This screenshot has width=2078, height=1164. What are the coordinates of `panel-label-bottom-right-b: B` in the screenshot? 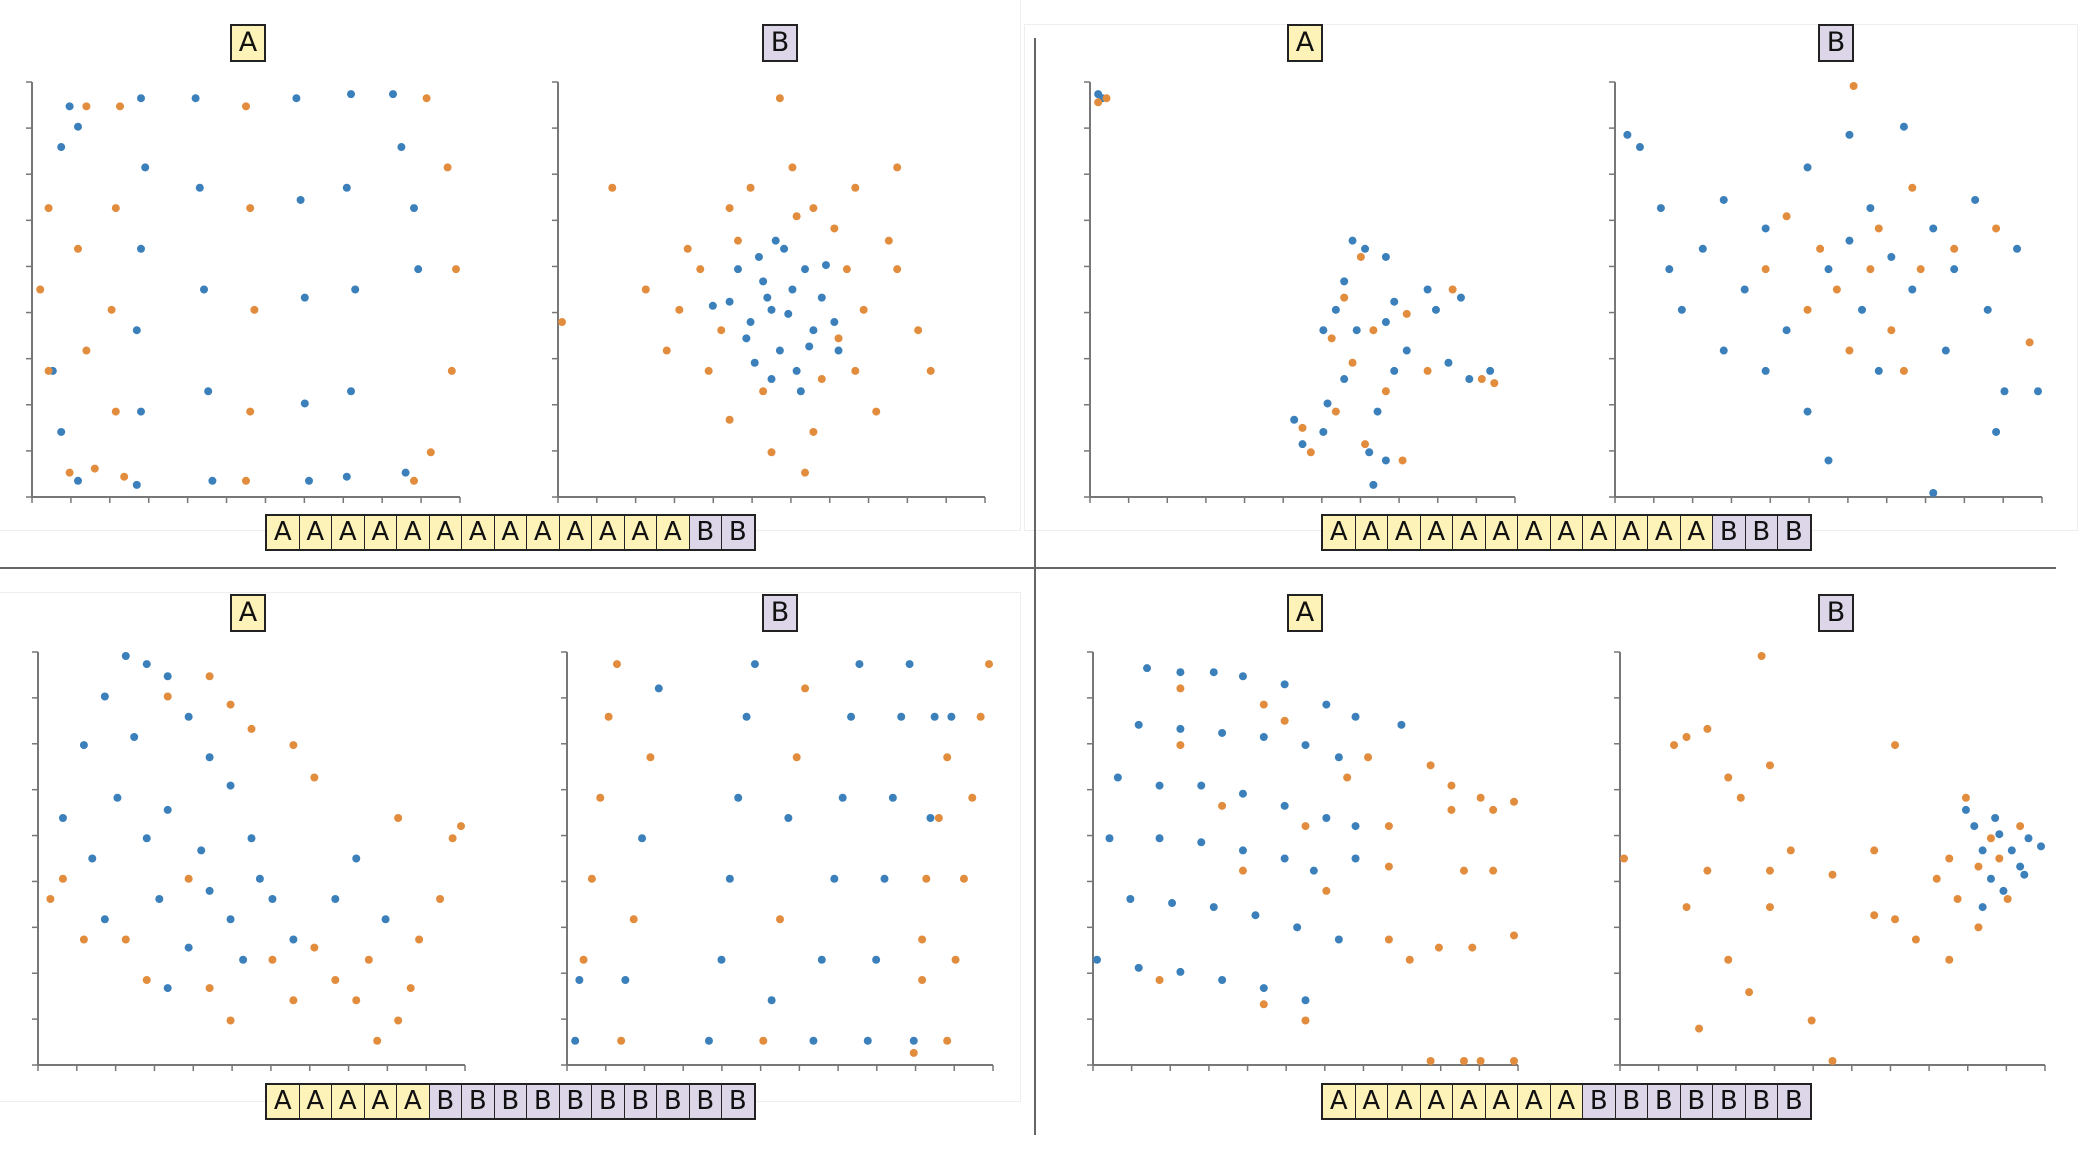 It's located at (1836, 613).